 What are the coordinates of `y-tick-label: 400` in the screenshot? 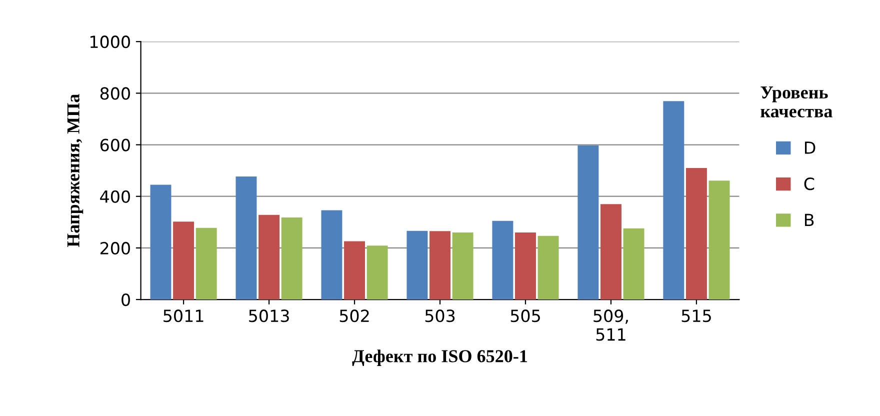 It's located at (115, 196).